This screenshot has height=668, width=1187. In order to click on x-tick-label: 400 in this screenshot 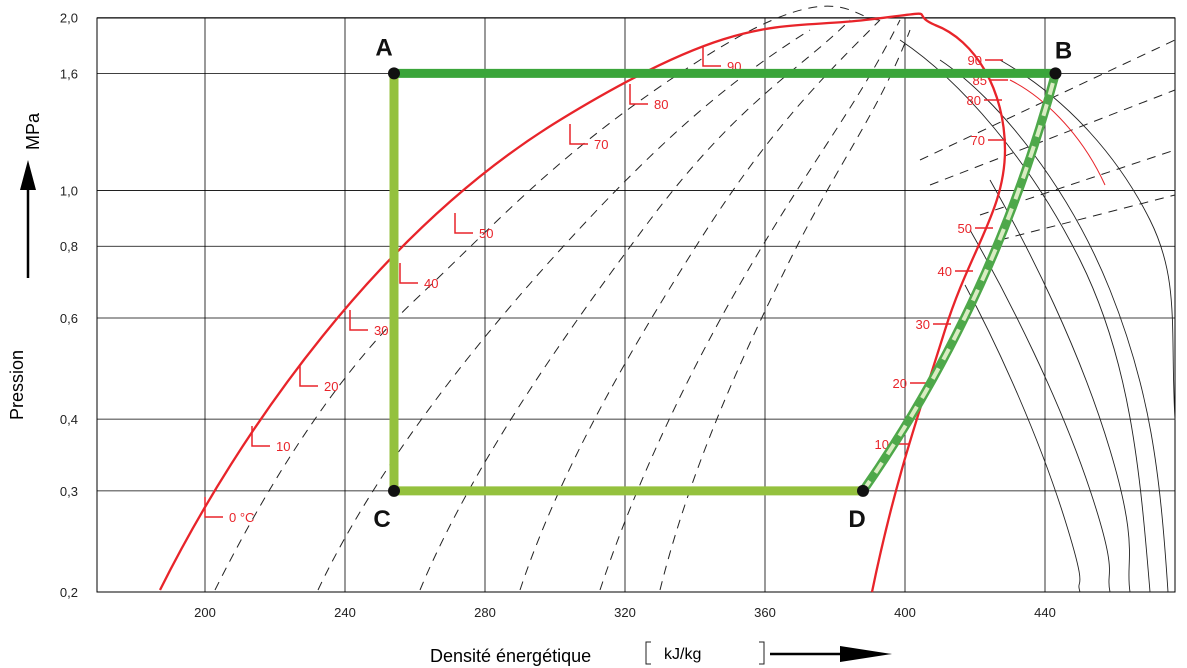, I will do `click(905, 612)`.